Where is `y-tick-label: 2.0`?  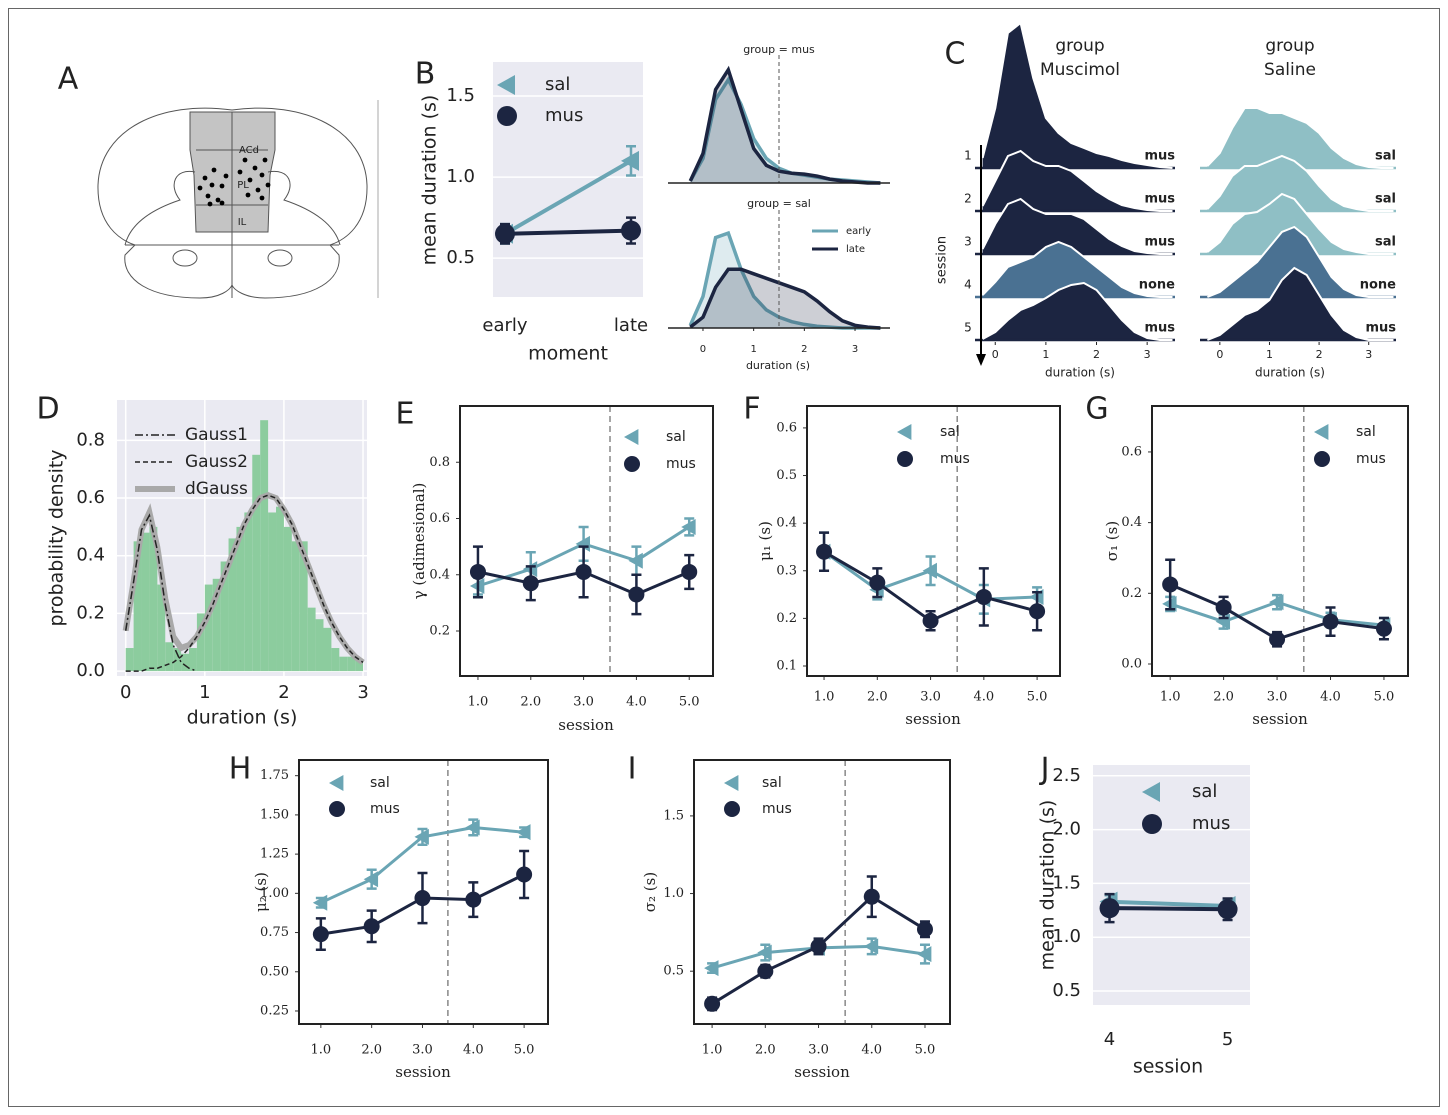
y-tick-label: 2.0 is located at coordinates (1066, 829).